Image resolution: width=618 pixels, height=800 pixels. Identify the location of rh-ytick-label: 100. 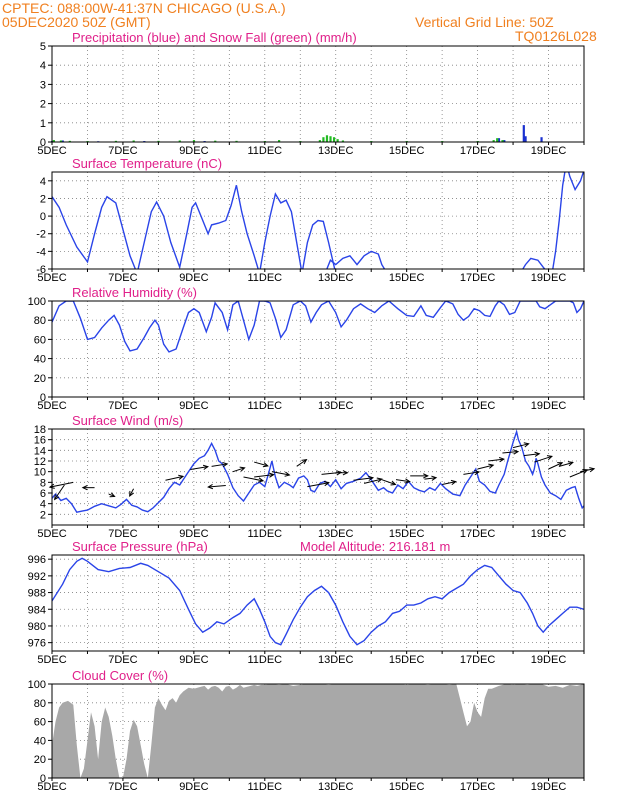
(37, 302).